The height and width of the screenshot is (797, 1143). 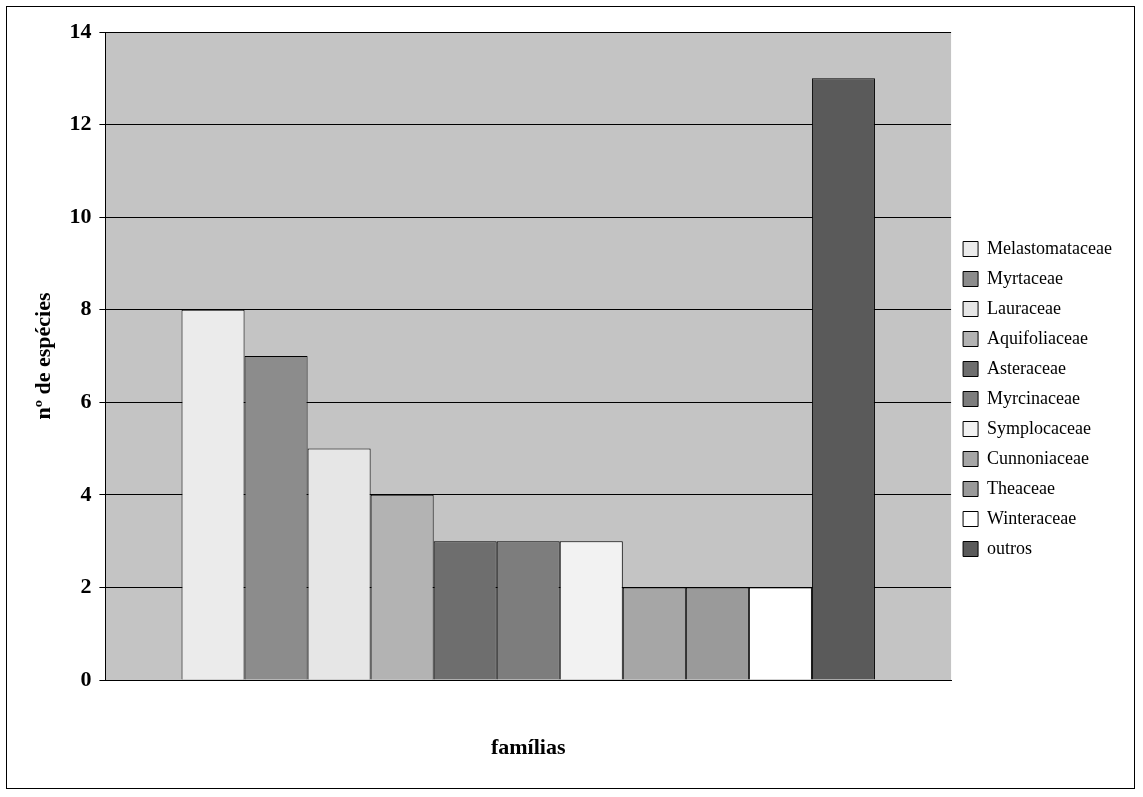 I want to click on legend-label: Myrtaceae, so click(x=1025, y=277).